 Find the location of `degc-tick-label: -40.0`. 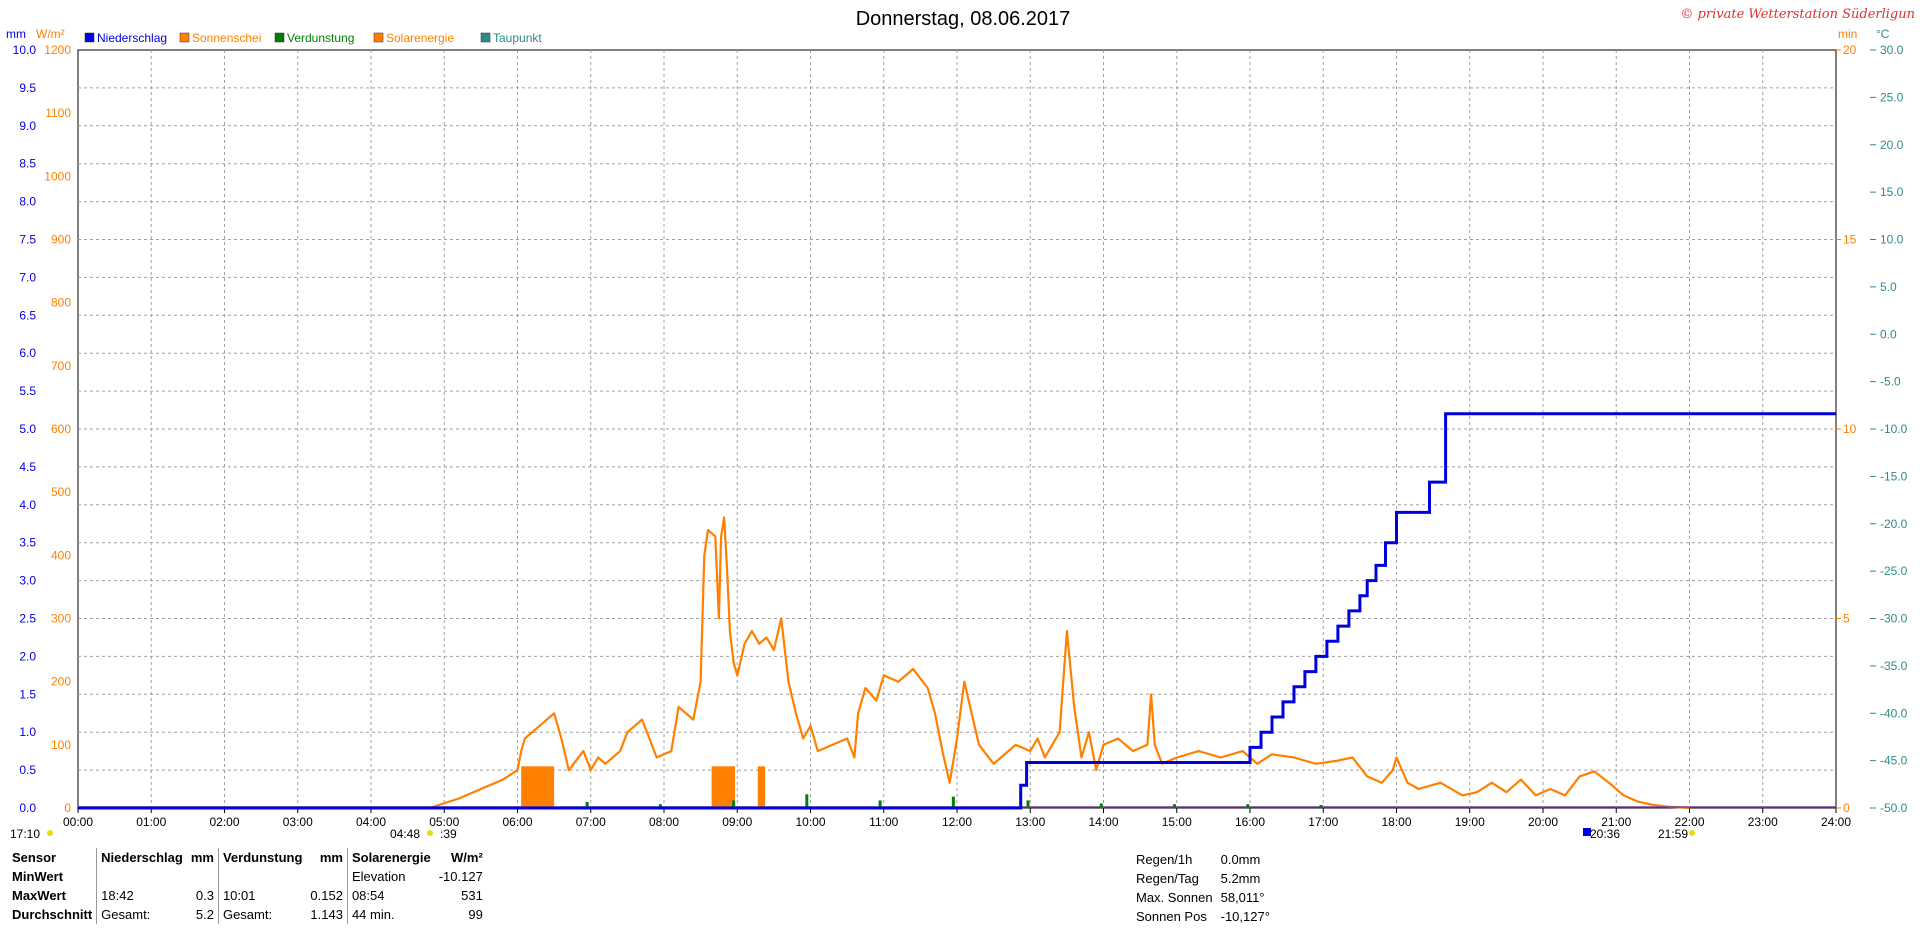

degc-tick-label: -40.0 is located at coordinates (1894, 713).